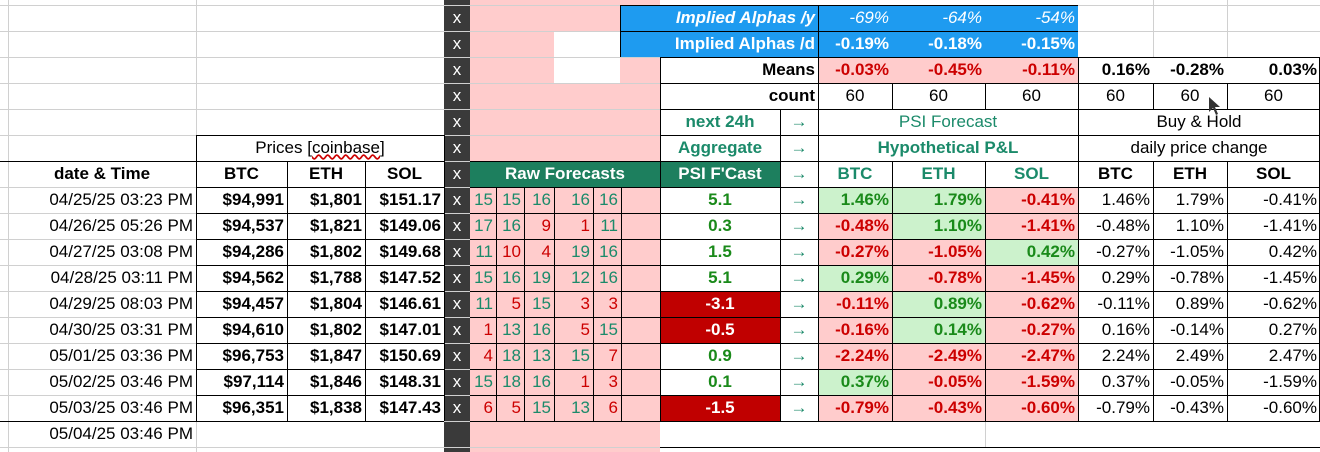 The image size is (1320, 452). Describe the element at coordinates (121, 381) in the screenshot. I see `date-cell: 05/02/25 03:46 PM` at that location.